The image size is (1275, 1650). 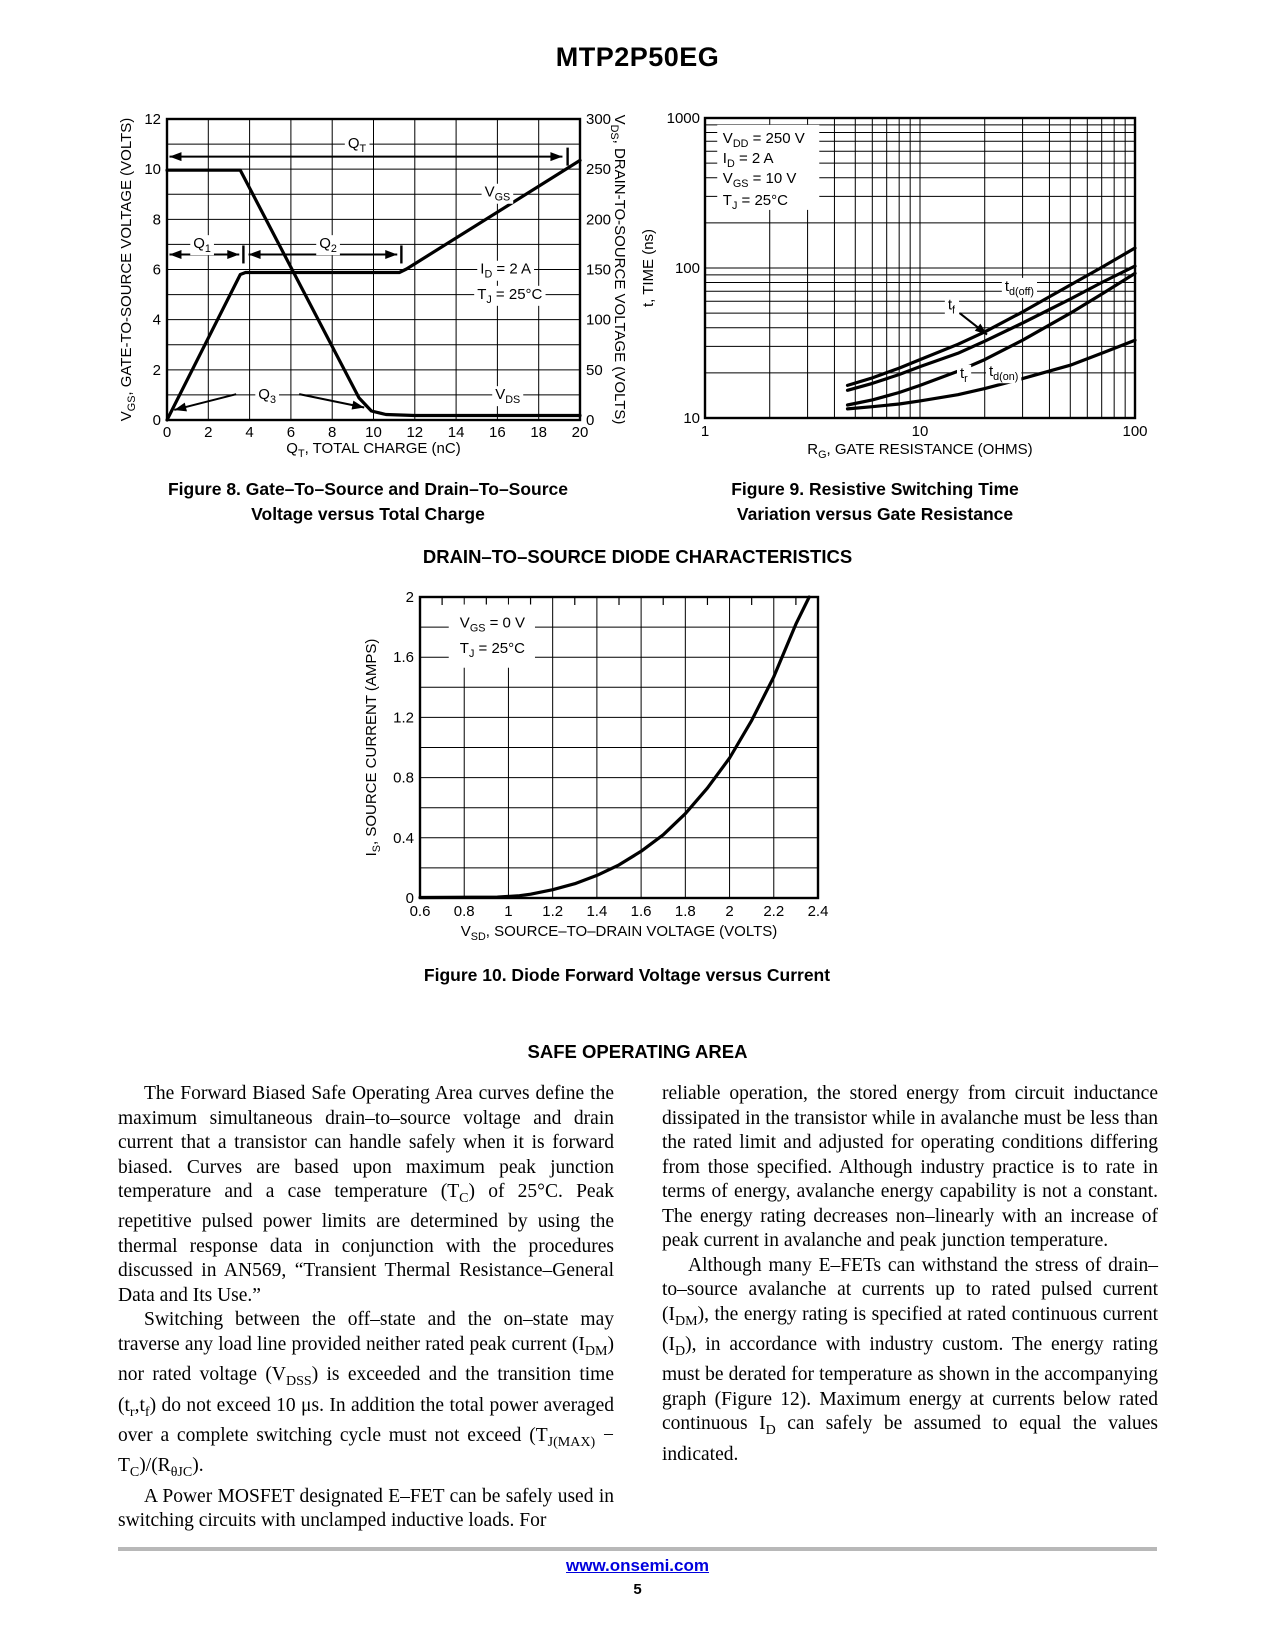 What do you see at coordinates (328, 245) in the screenshot?
I see `svg-text: Q2` at bounding box center [328, 245].